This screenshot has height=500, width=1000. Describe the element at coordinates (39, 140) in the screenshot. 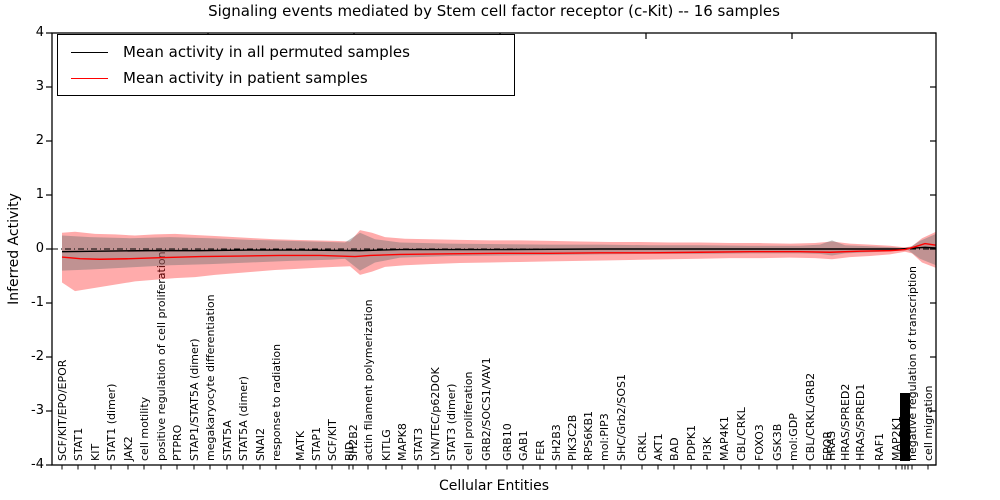

I see `y-tick-label: 2` at that location.